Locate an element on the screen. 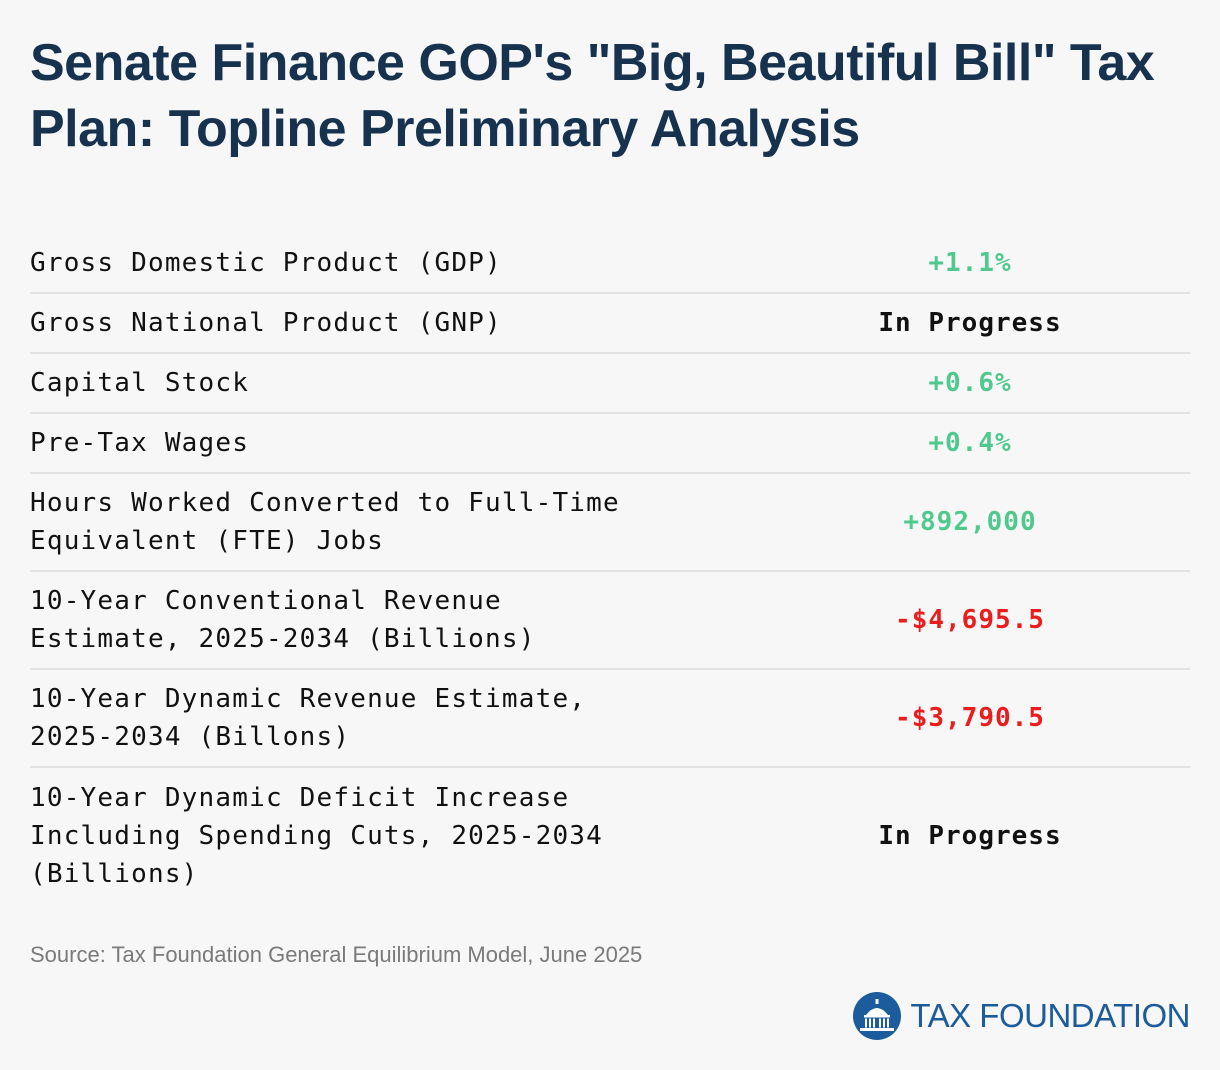 The width and height of the screenshot is (1220, 1070). row-value: -$3,790.5 is located at coordinates (970, 718).